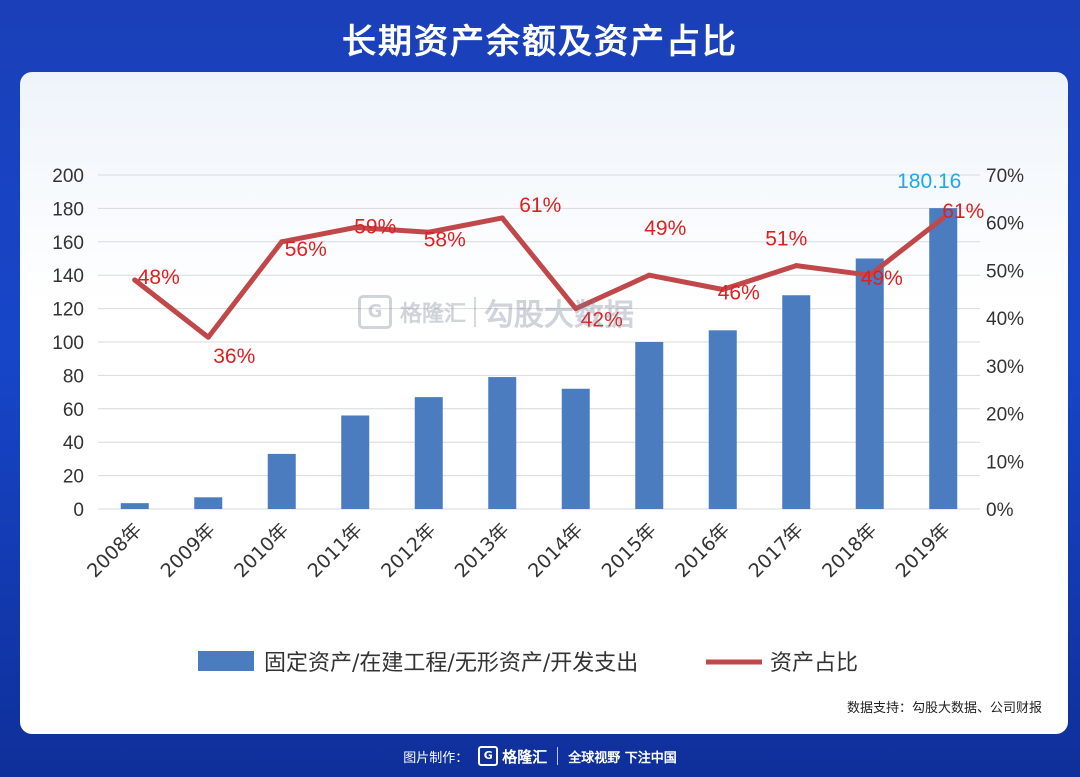  Describe the element at coordinates (622, 758) in the screenshot. I see `footer-slogan: 全球视野 下注中国` at that location.